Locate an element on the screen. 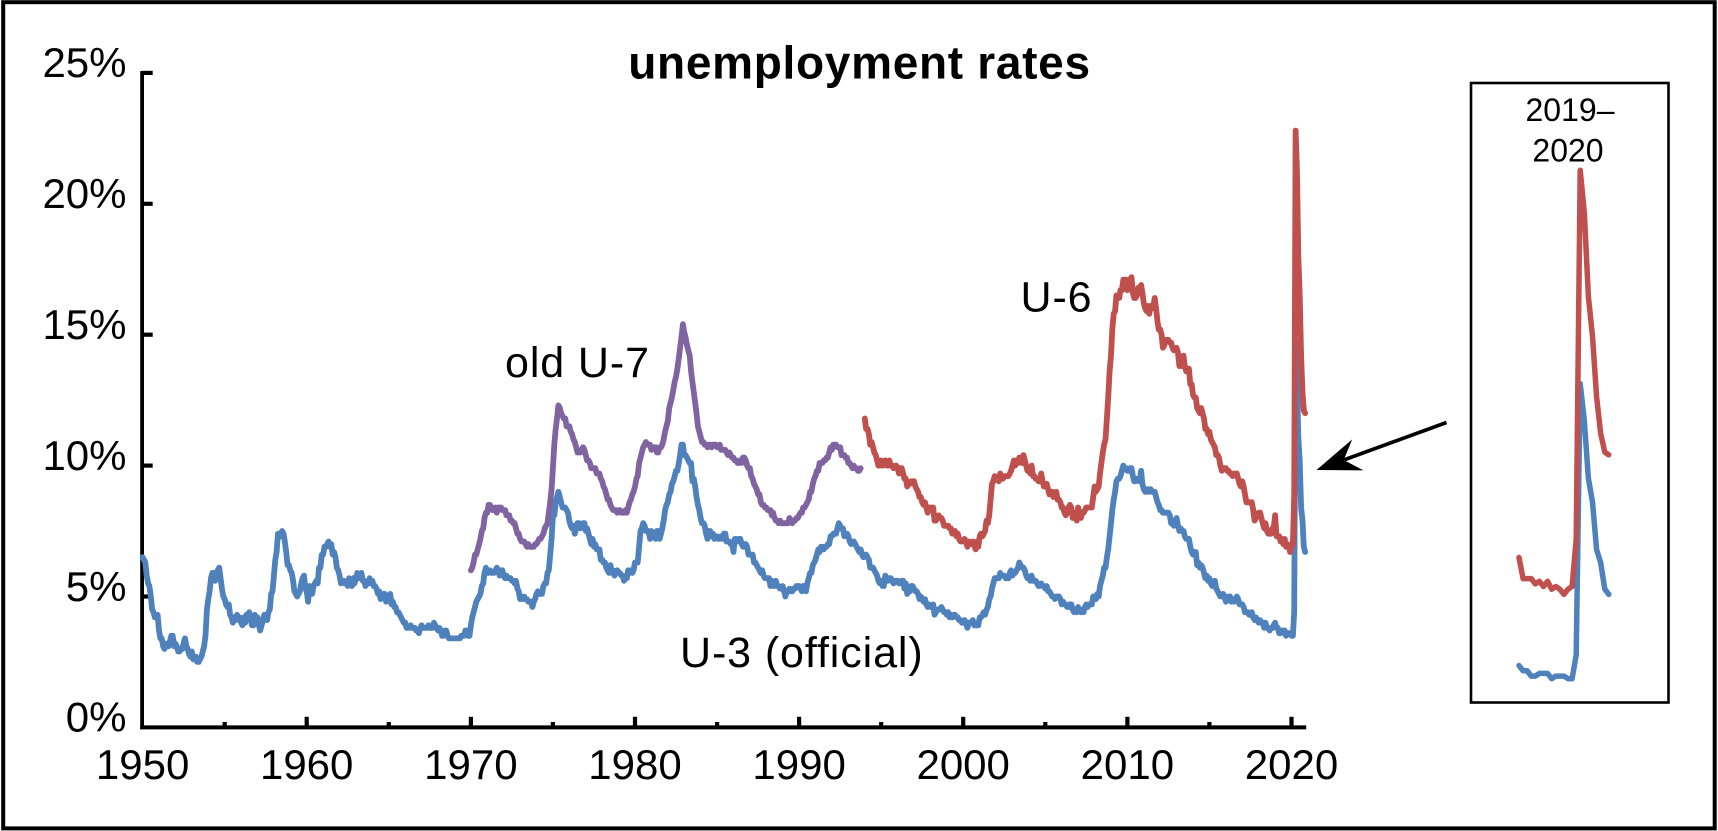  svg-text: 25% is located at coordinates (84, 62).